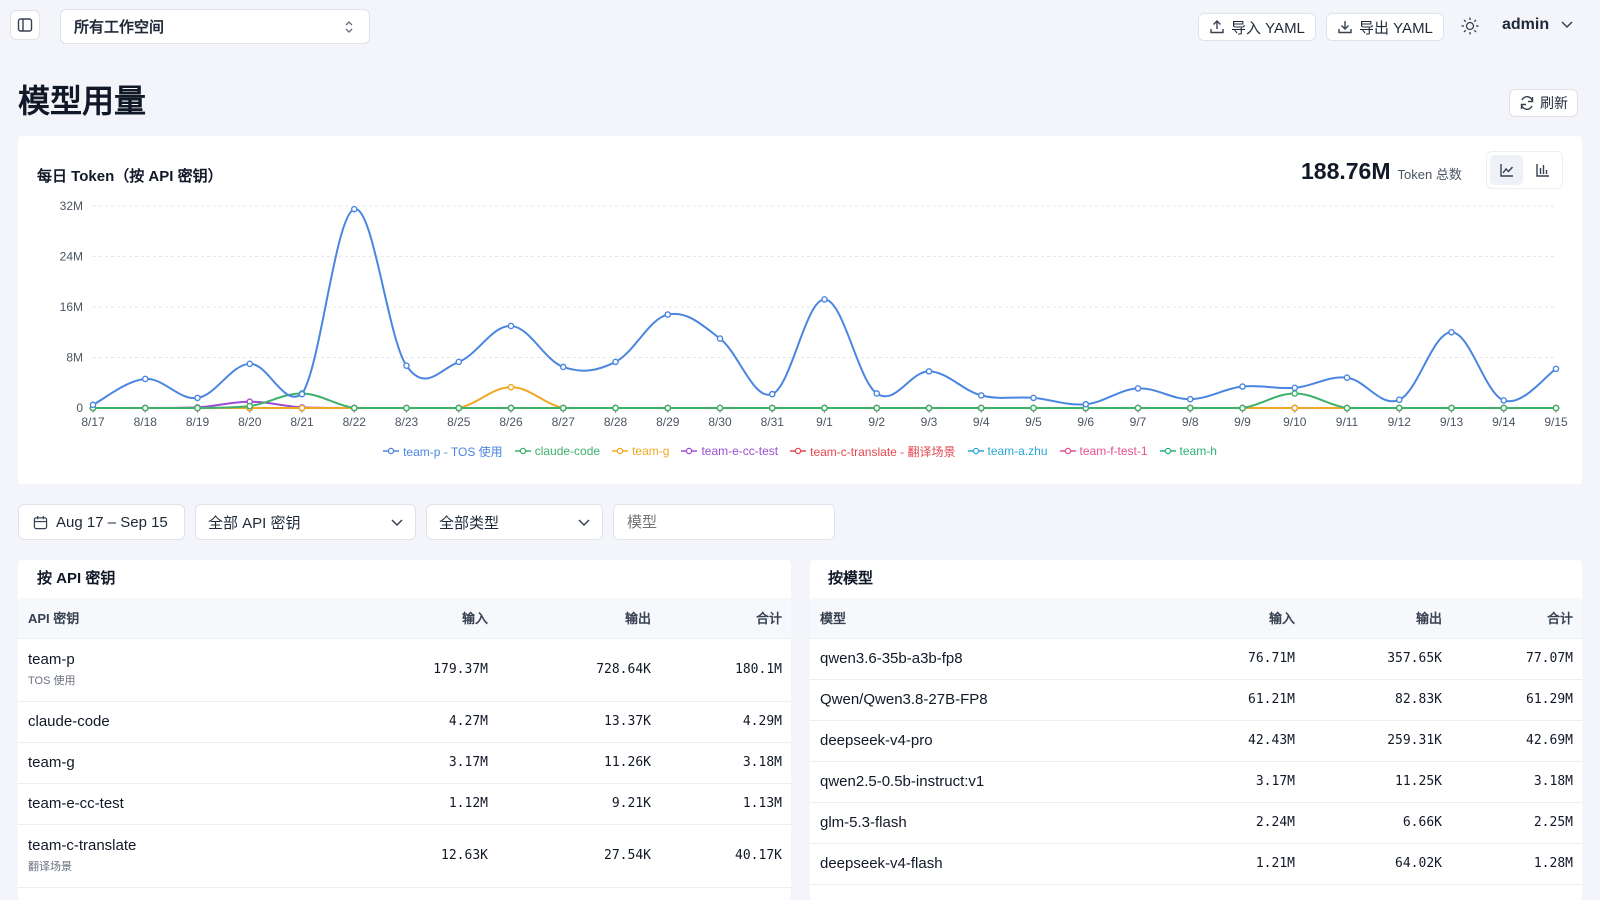 This screenshot has width=1600, height=900. I want to click on key-total: 1.13M, so click(762, 803).